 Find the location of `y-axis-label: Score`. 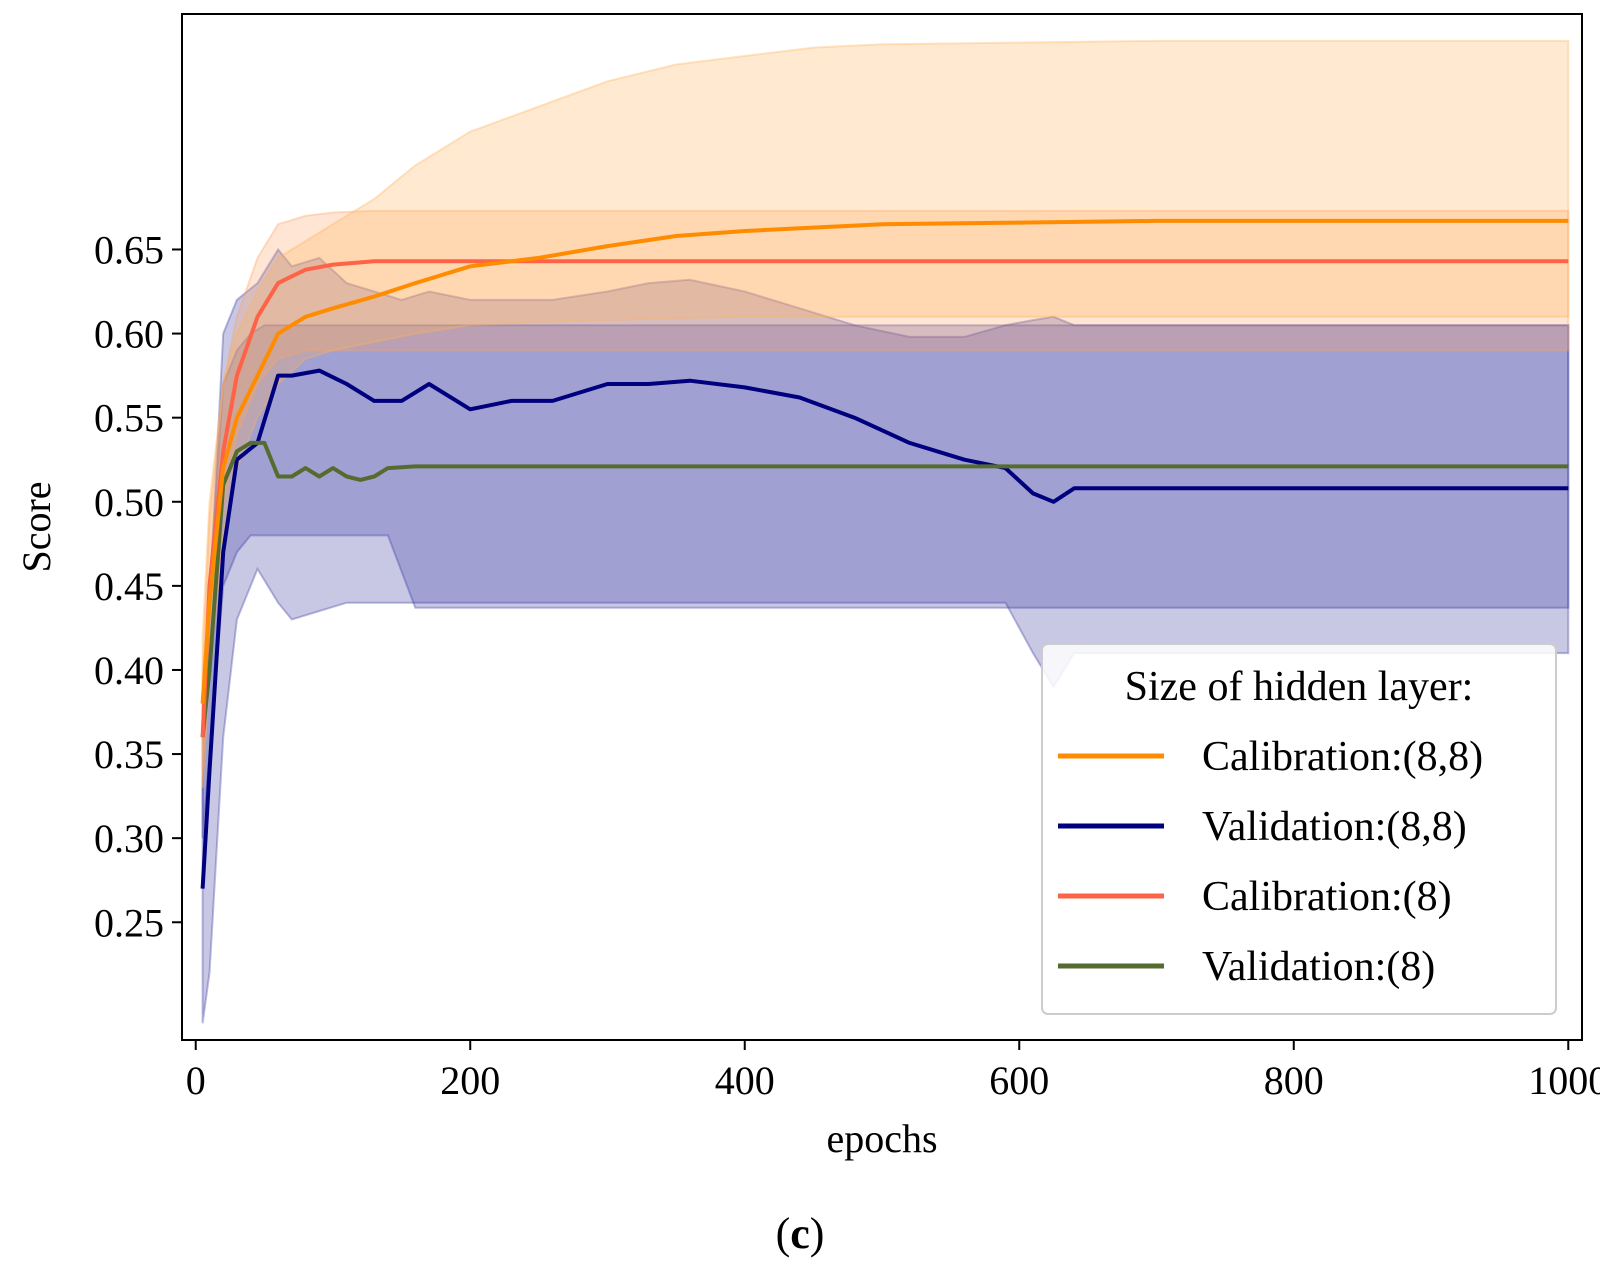

y-axis-label: Score is located at coordinates (36, 526).